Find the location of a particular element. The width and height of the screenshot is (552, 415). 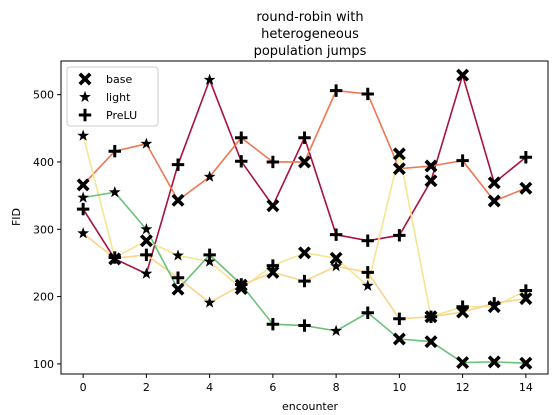

title-line-2: heterogeneous is located at coordinates (310, 34).